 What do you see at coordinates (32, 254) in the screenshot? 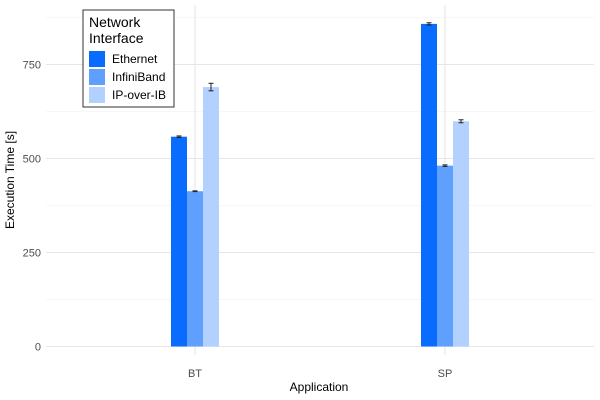
I see `y-tick-label: 250` at bounding box center [32, 254].